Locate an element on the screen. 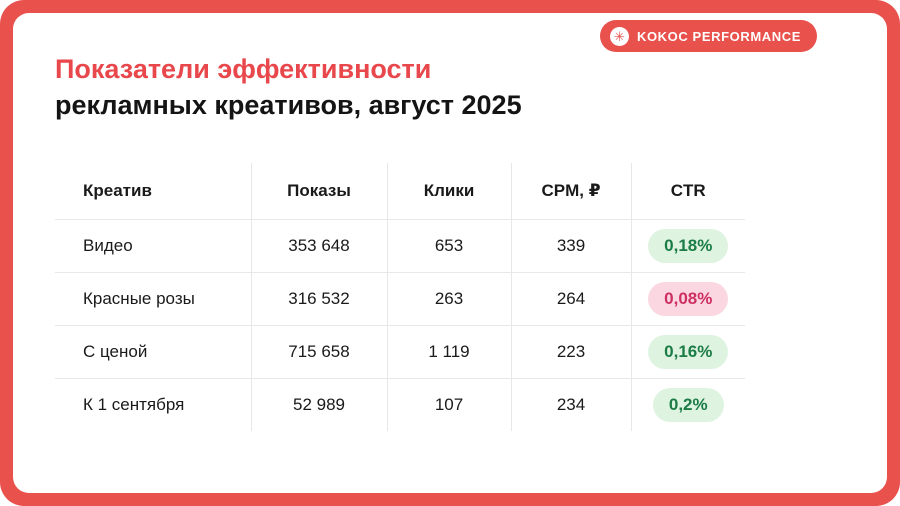  cpm-cell: 223 is located at coordinates (571, 351).